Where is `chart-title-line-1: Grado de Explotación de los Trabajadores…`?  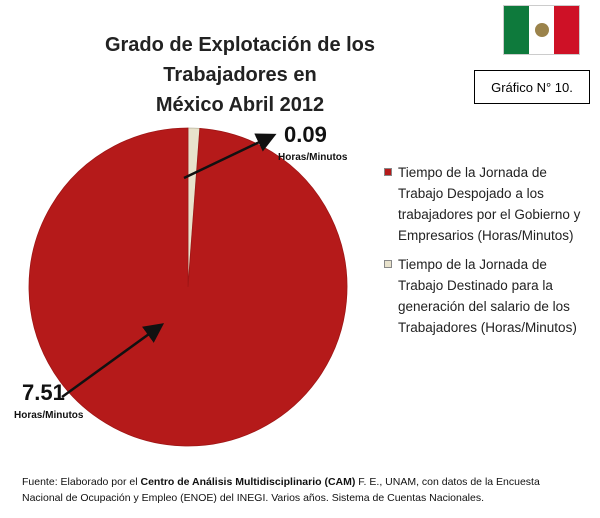 chart-title-line-1: Grado de Explotación de los Trabajadores… is located at coordinates (240, 60).